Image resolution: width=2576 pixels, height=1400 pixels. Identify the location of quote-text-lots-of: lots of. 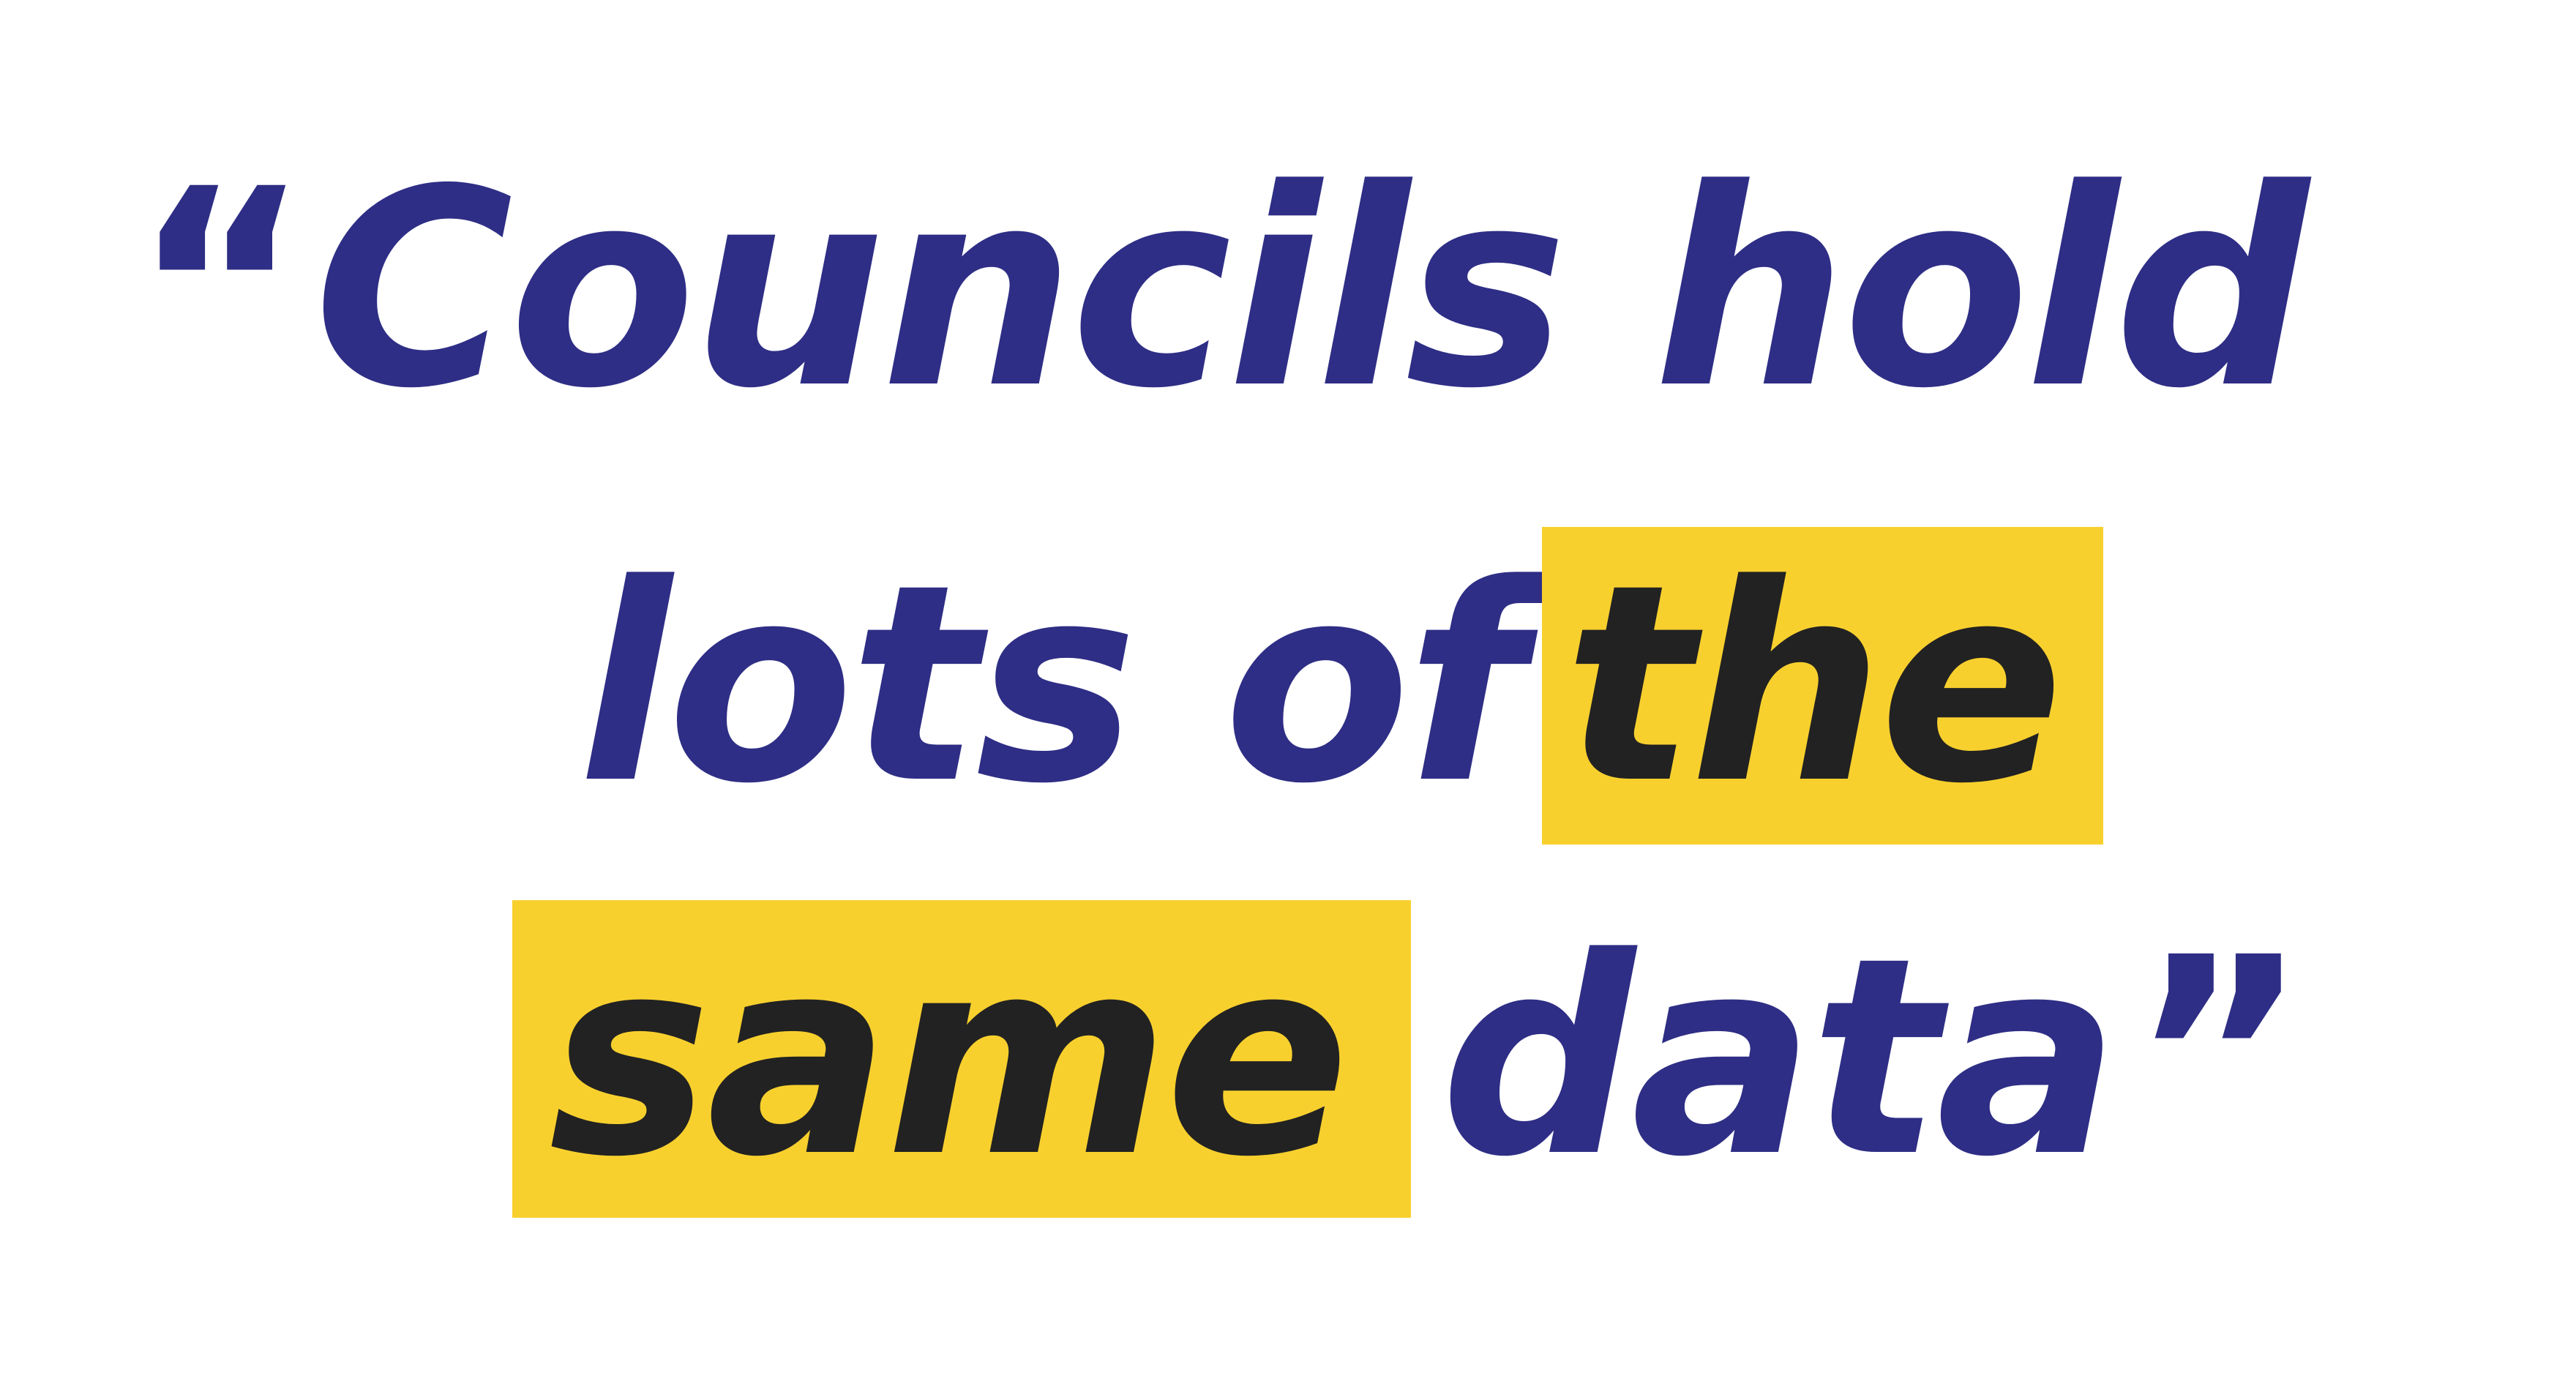
(1051, 684).